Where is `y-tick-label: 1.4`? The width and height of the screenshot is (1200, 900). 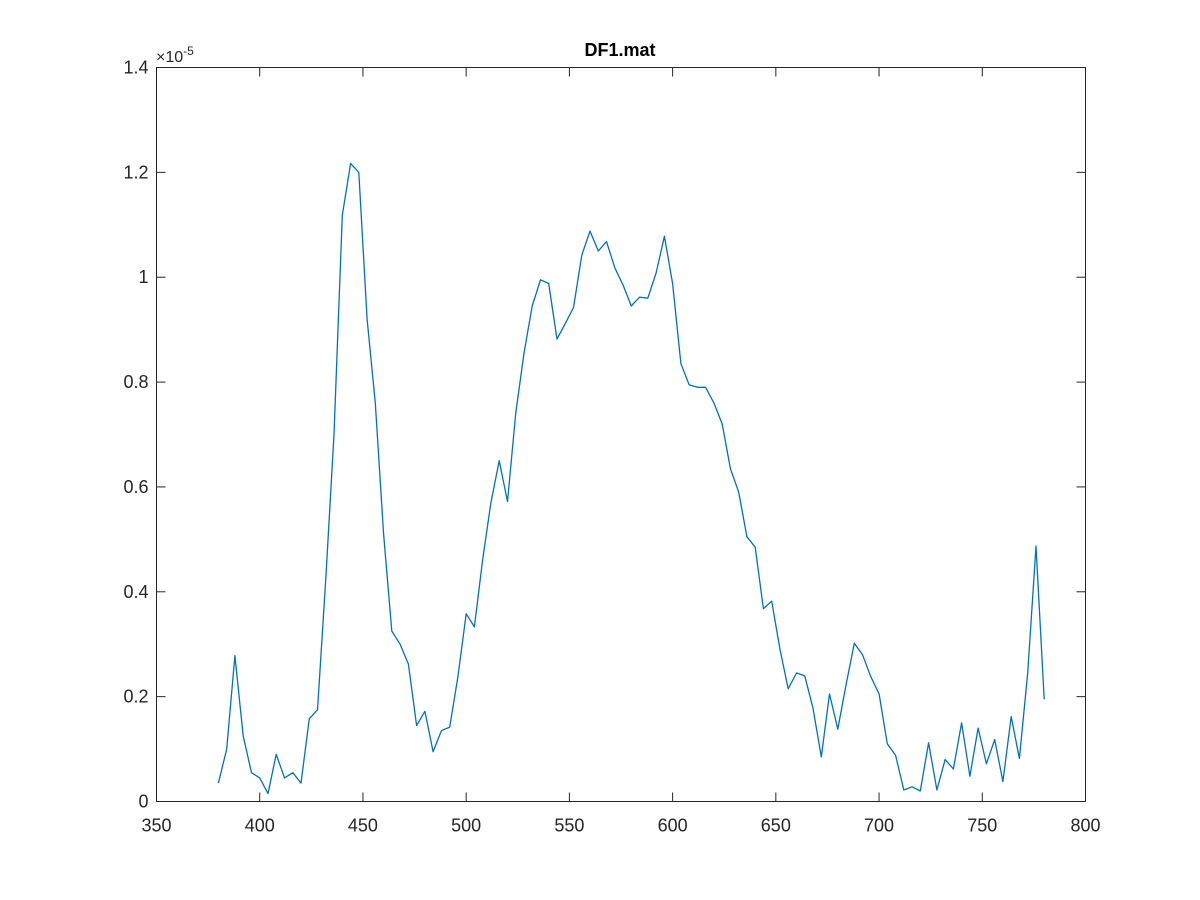
y-tick-label: 1.4 is located at coordinates (135, 68).